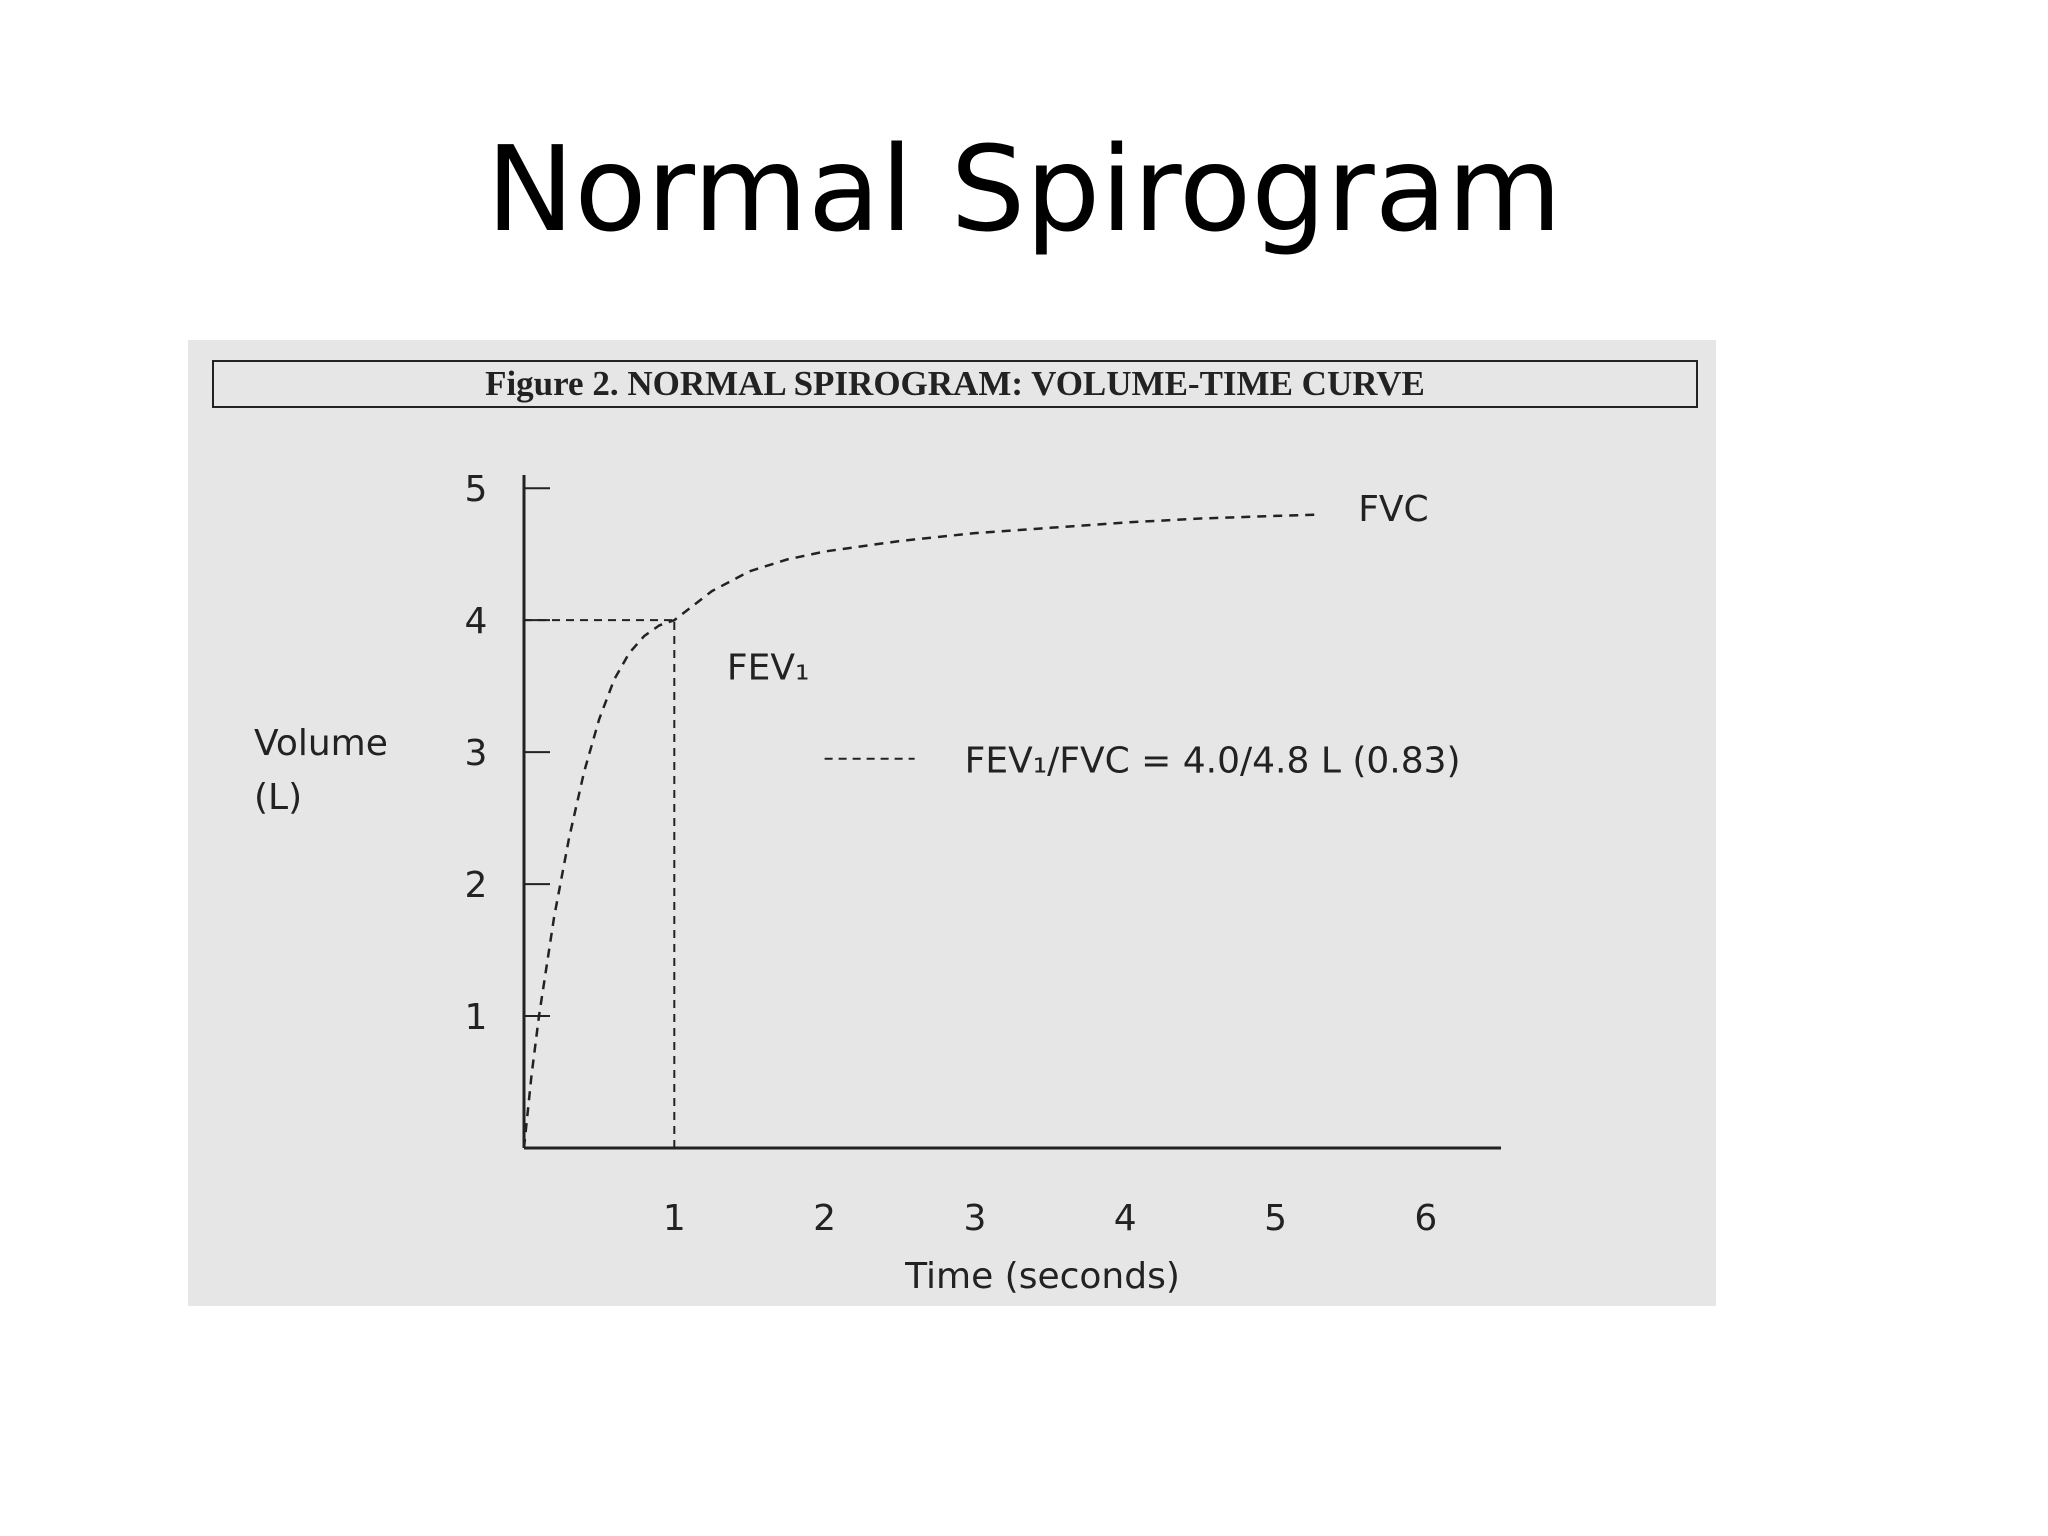 The height and width of the screenshot is (1536, 2048). I want to click on y-tick-label-1: 1, so click(476, 1017).